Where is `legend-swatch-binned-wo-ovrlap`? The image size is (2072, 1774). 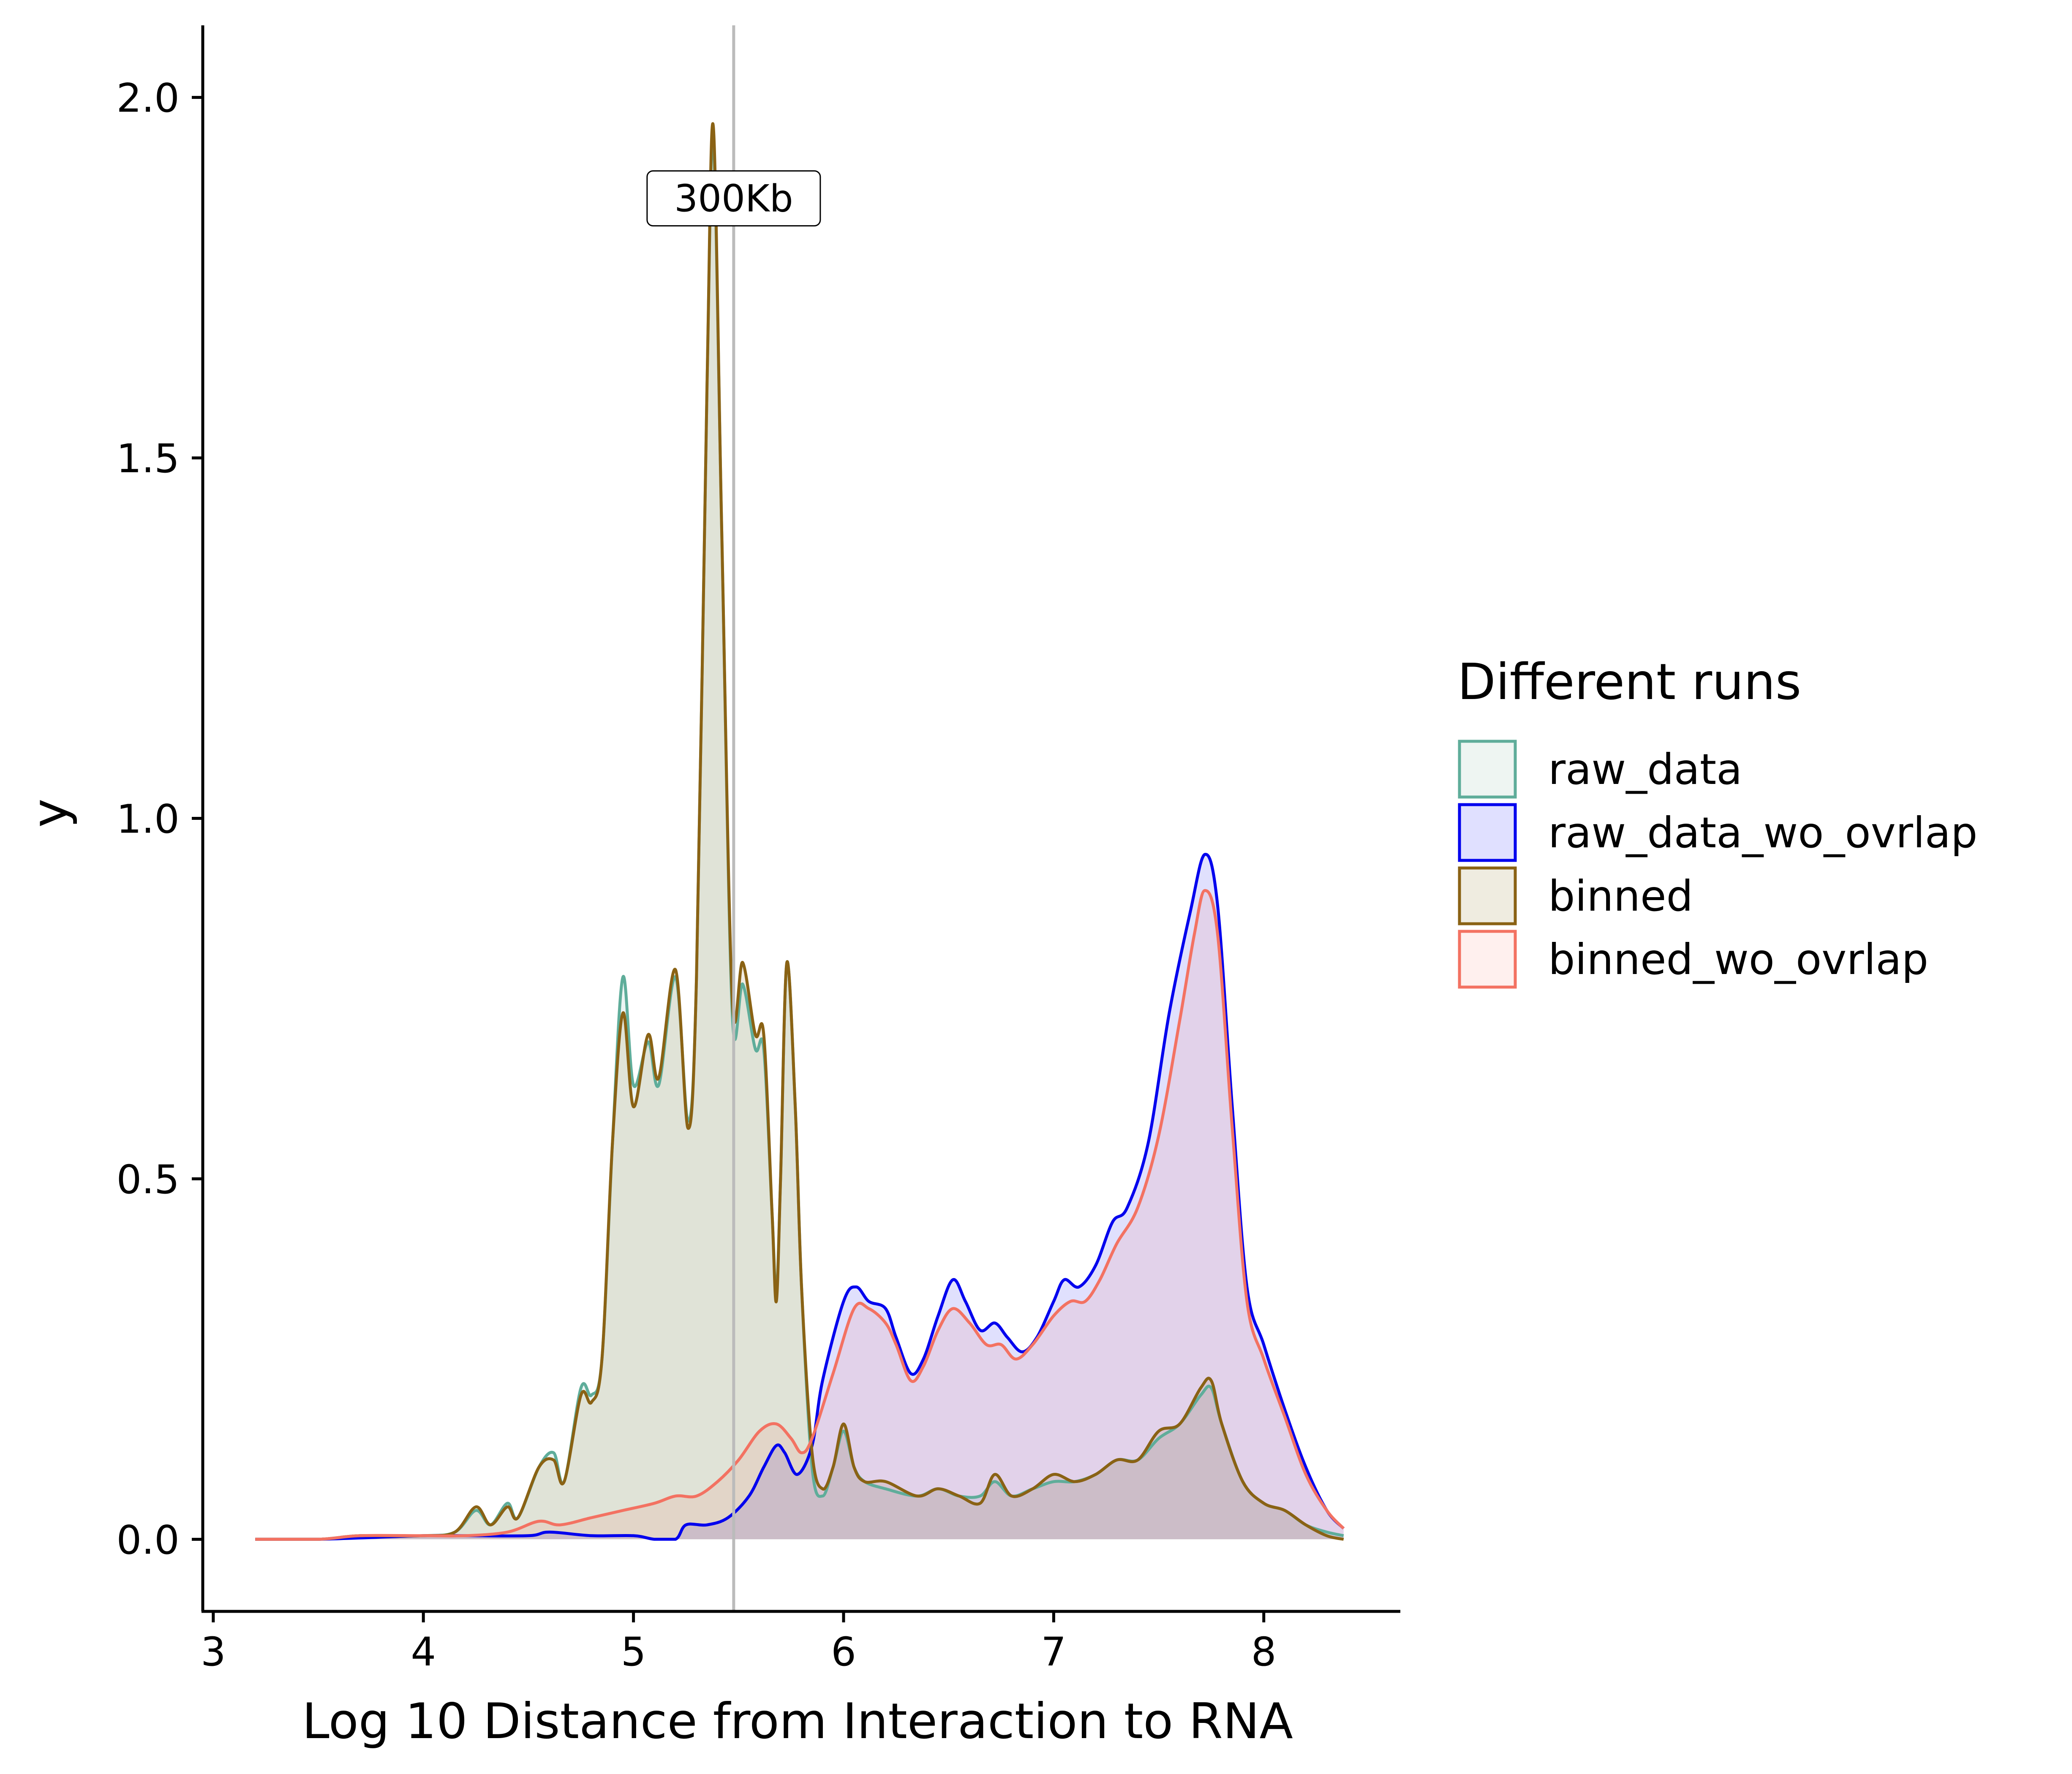
legend-swatch-binned-wo-ovrlap is located at coordinates (1487, 959).